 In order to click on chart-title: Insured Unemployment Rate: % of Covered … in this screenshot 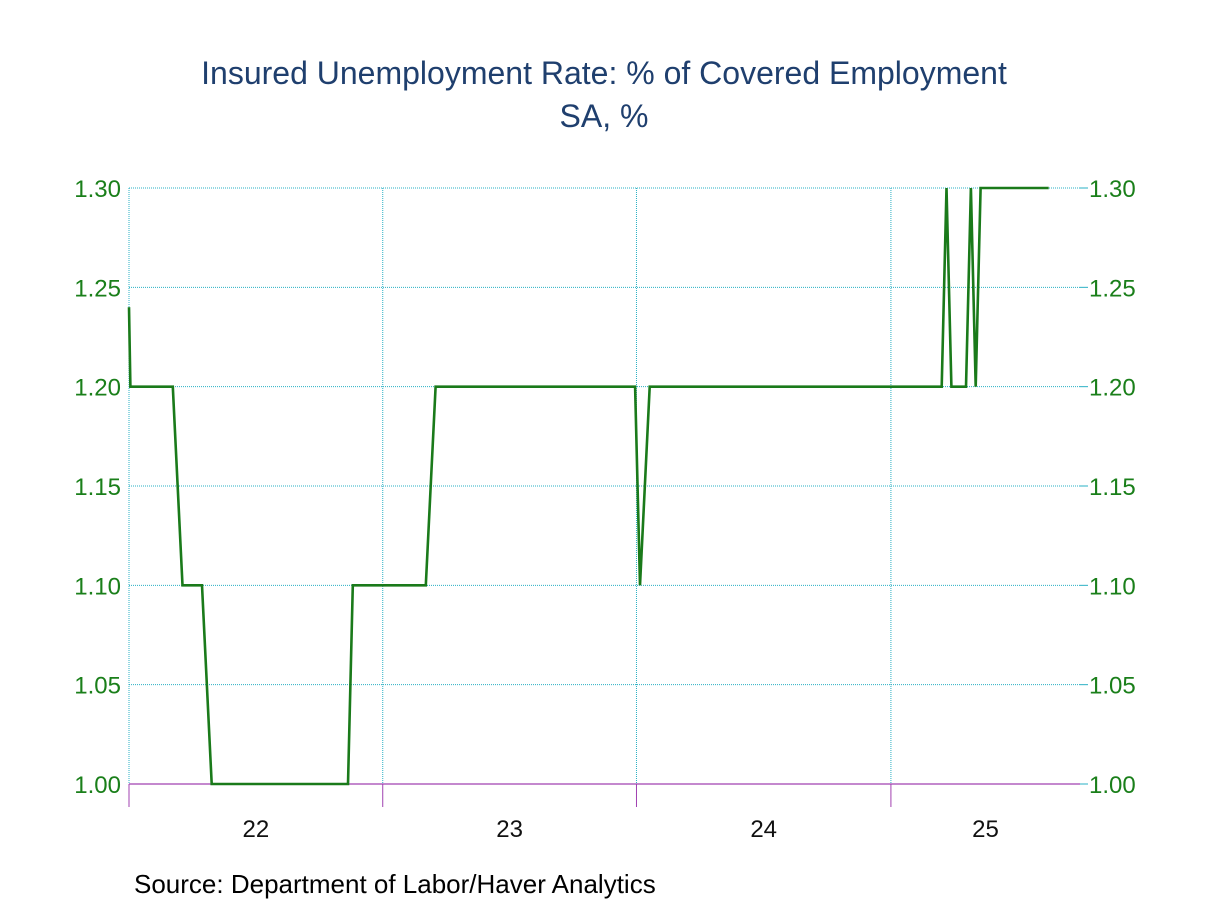, I will do `click(604, 73)`.